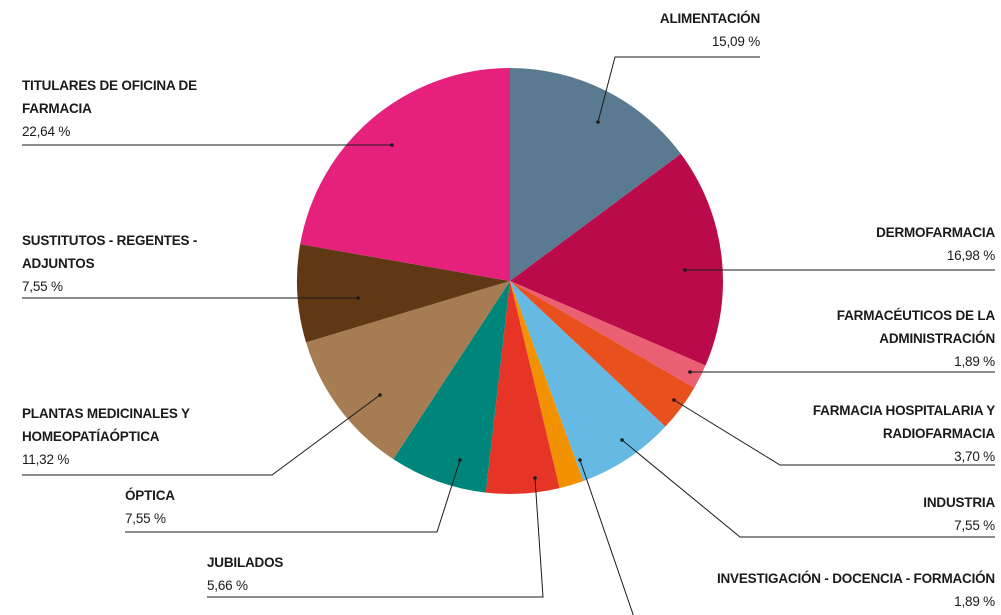 The image size is (1001, 615). I want to click on value-label: 16,98 %, so click(970, 255).